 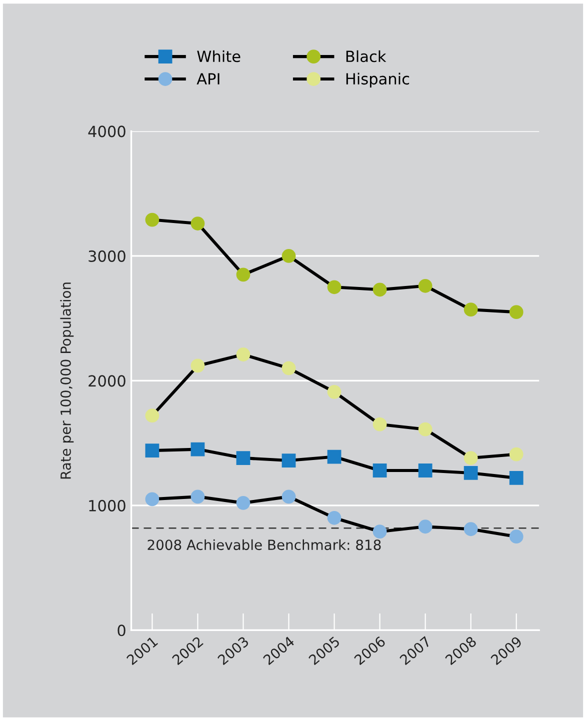 What do you see at coordinates (107, 506) in the screenshot?
I see `y-tick-label: 1000` at bounding box center [107, 506].